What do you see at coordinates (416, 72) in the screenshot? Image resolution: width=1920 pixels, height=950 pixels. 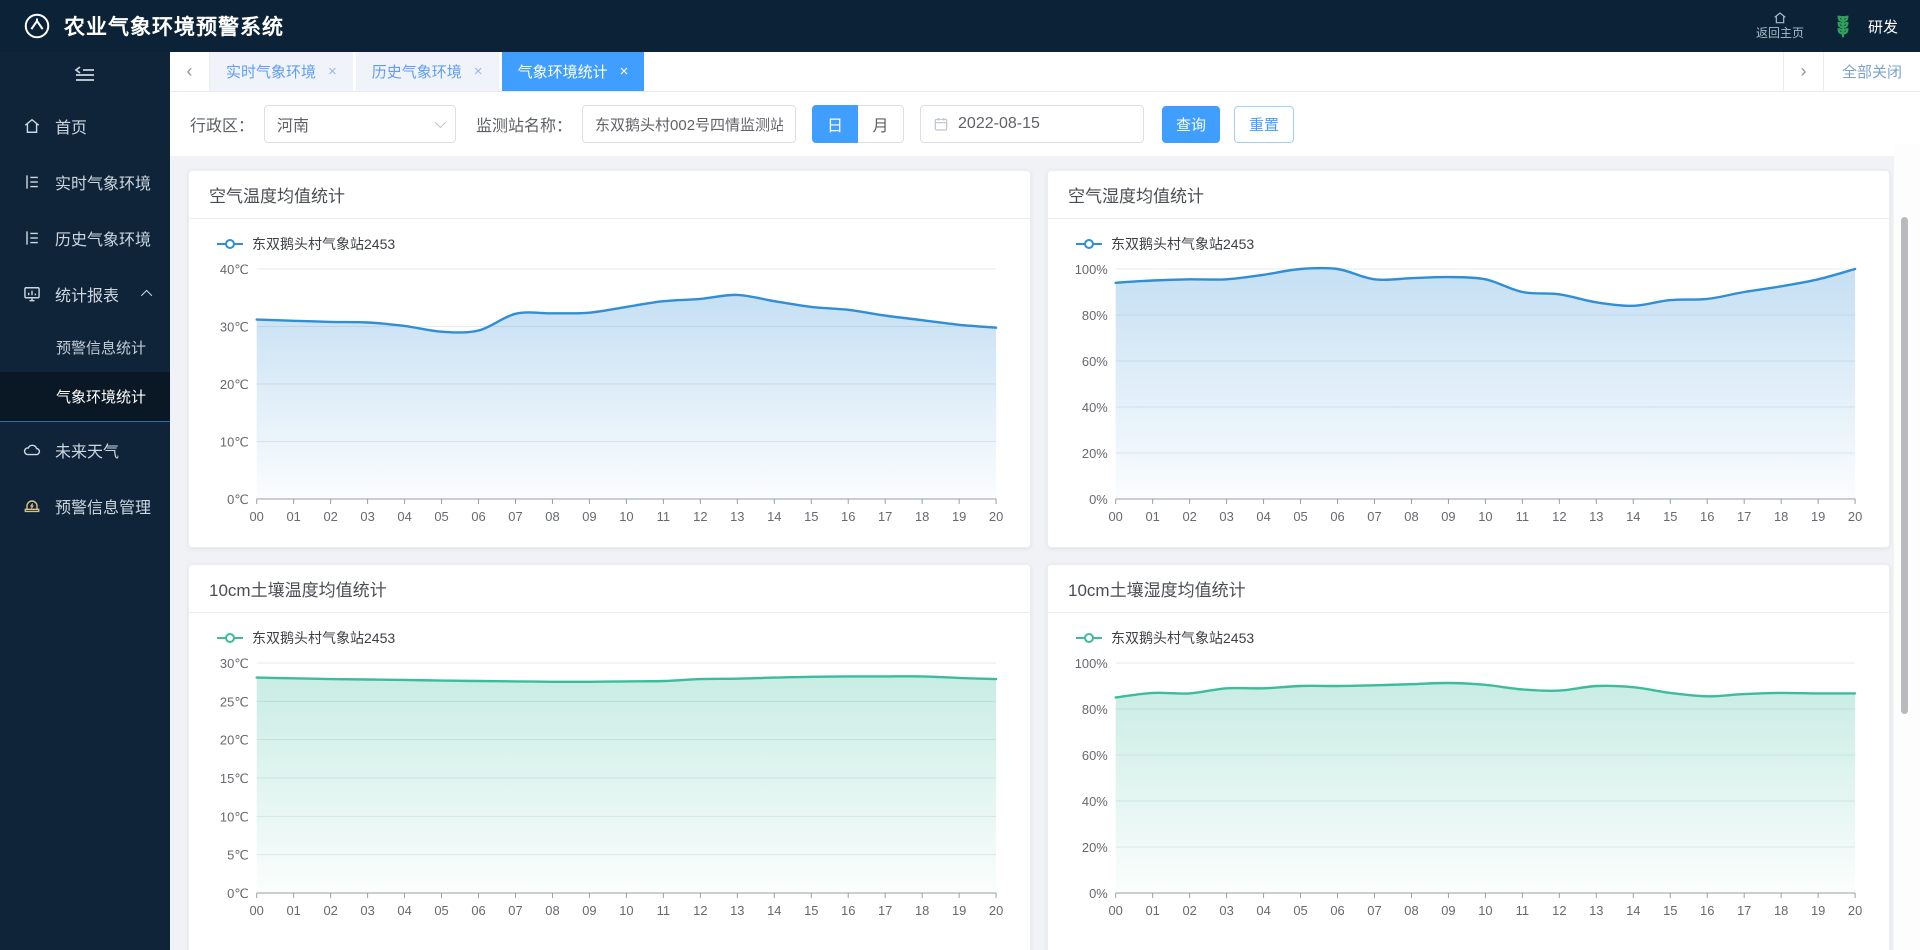 I see `tab-label: 历史气象环境` at bounding box center [416, 72].